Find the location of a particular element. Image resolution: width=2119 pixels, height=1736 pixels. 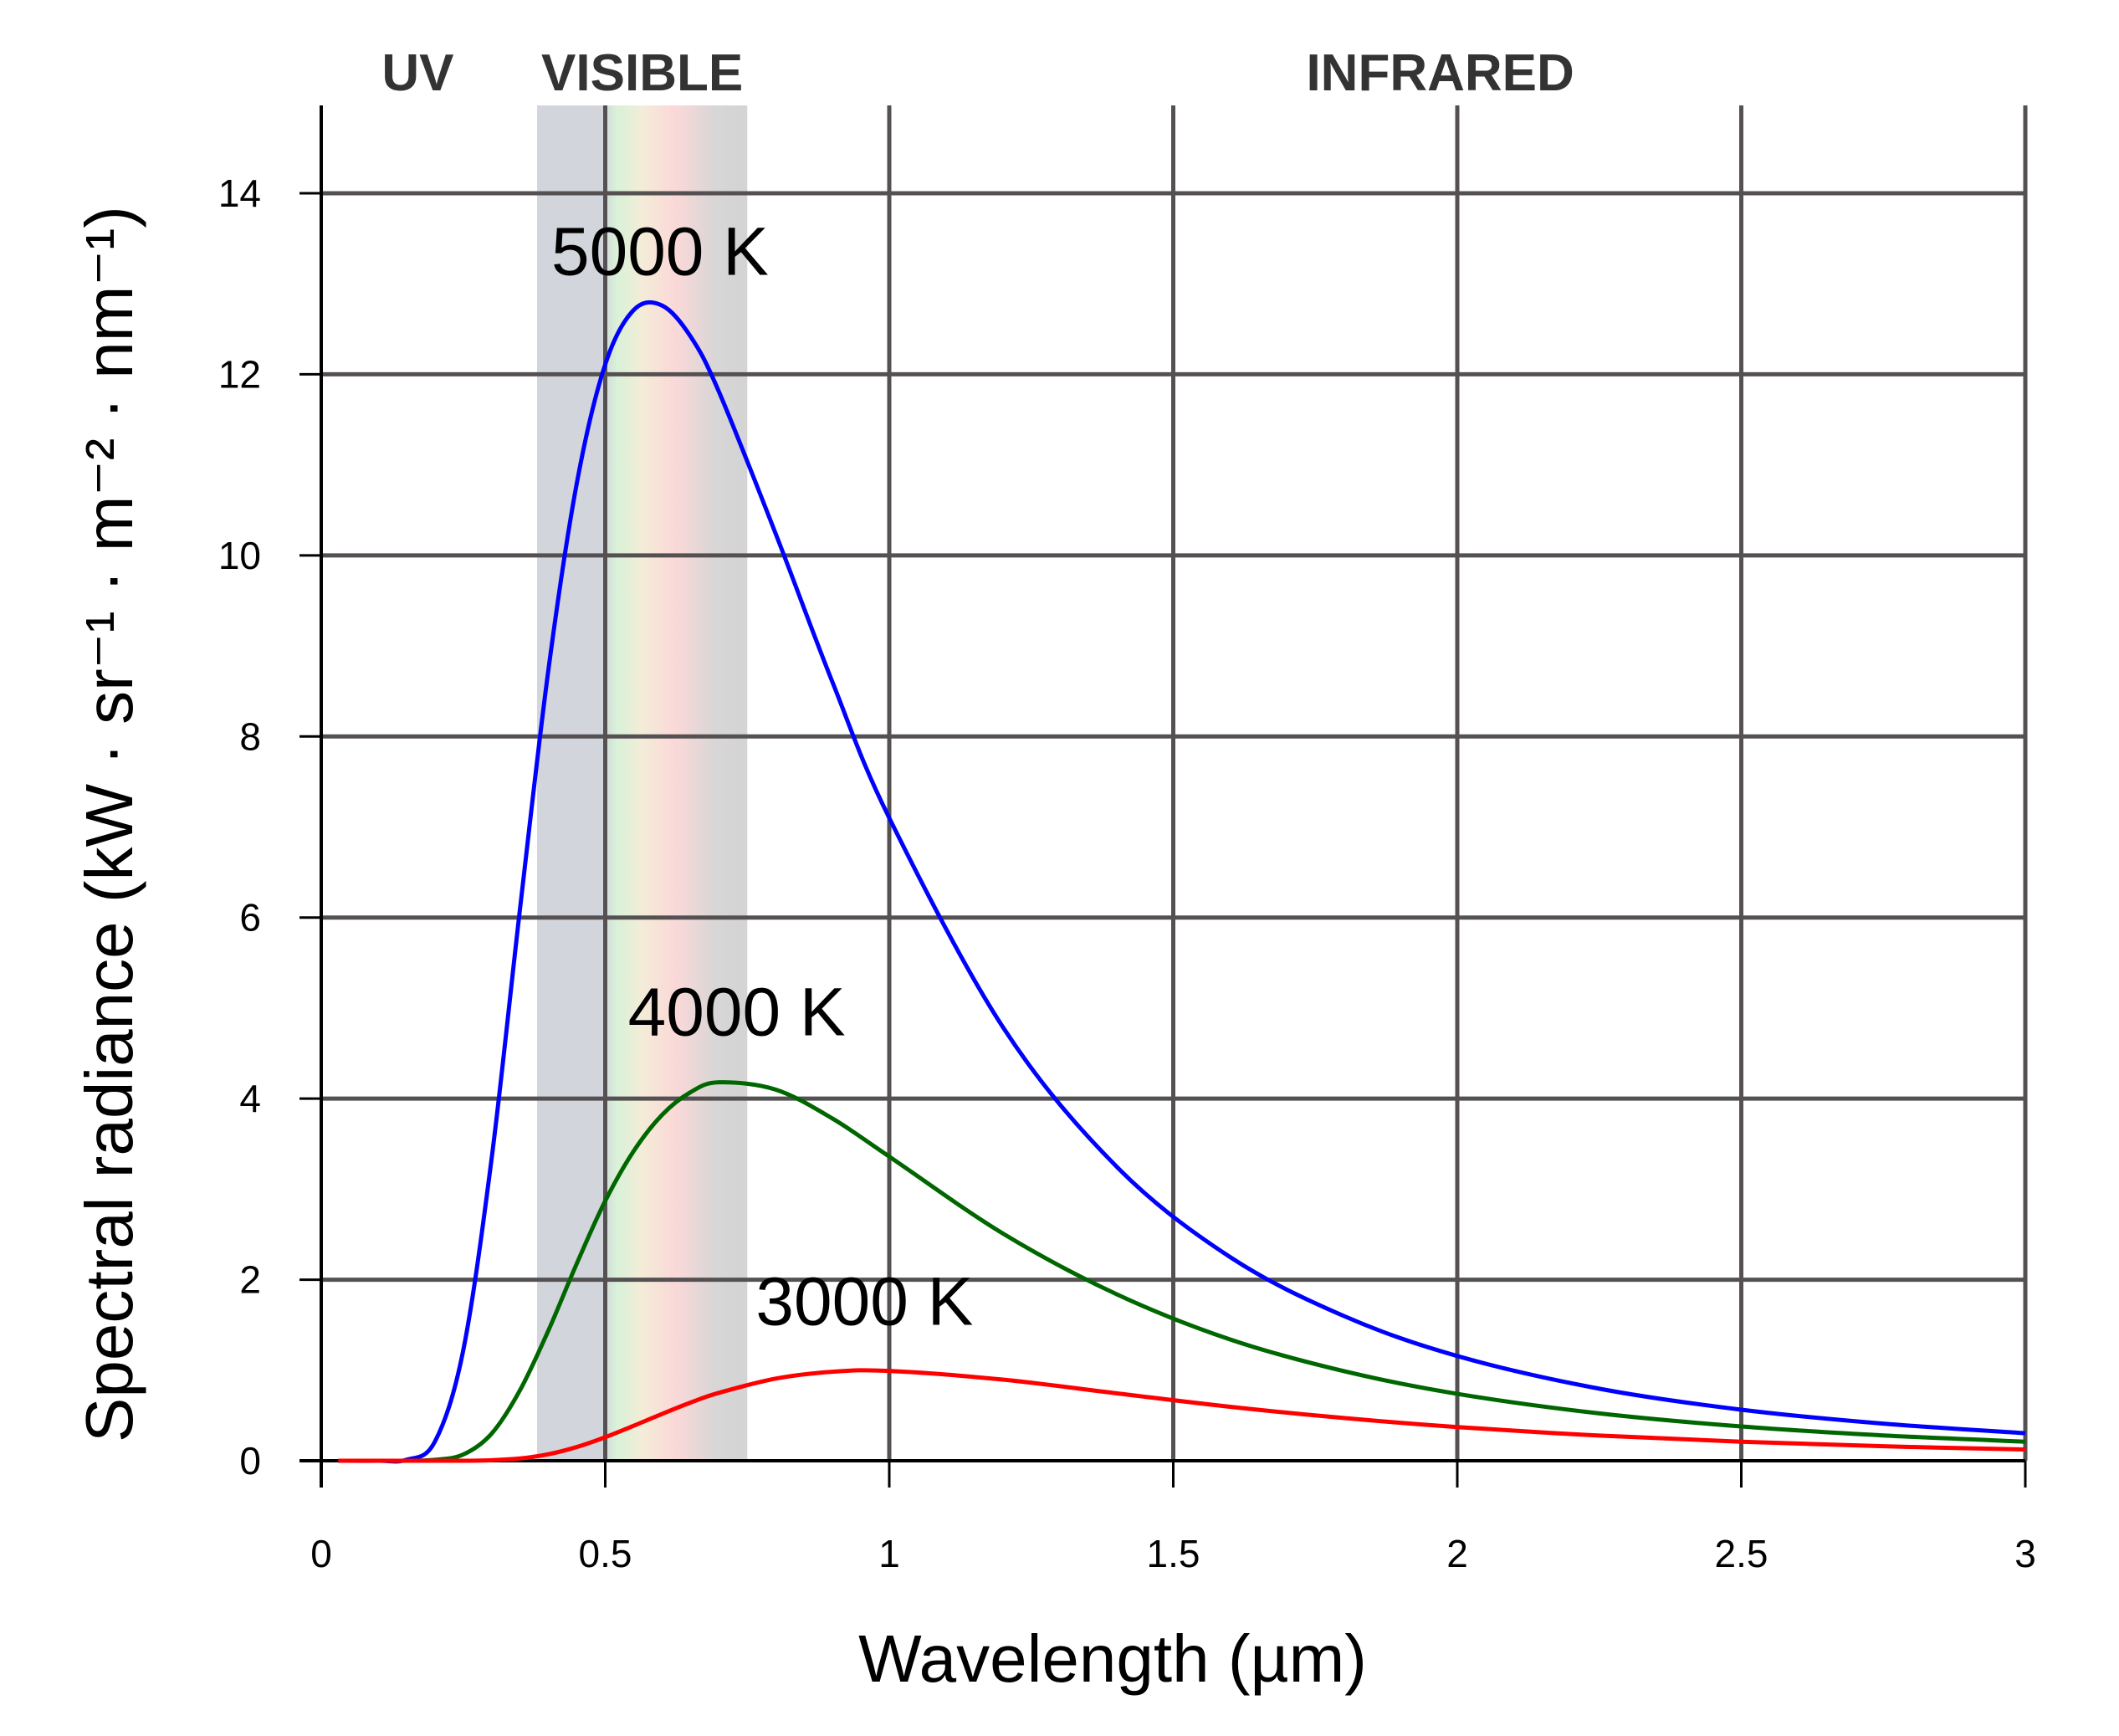

curve-label-5000k: 5000 K is located at coordinates (660, 251).